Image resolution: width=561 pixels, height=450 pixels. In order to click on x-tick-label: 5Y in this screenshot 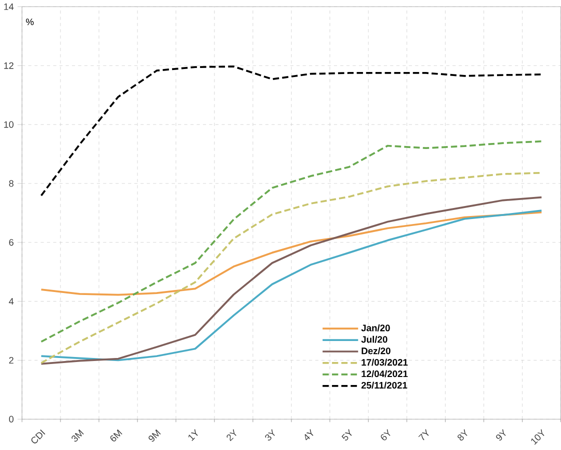, I will do `click(347, 434)`.